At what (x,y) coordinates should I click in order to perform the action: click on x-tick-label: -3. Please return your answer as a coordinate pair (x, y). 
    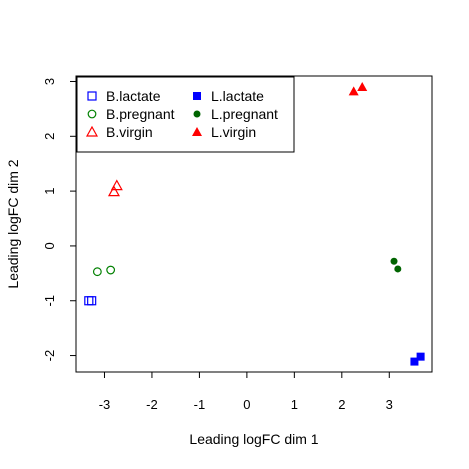
    Looking at the image, I should click on (105, 404).